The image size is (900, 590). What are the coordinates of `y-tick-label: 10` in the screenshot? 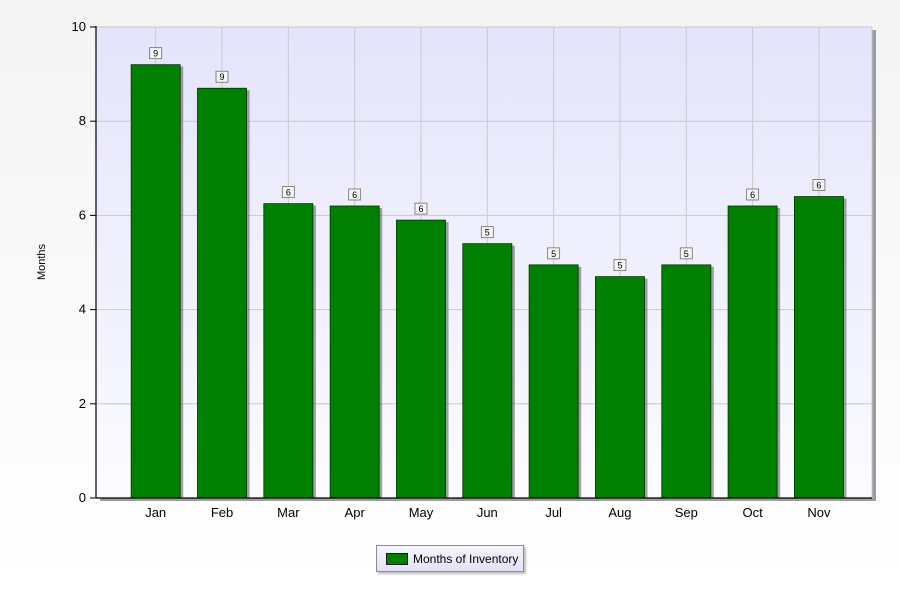 It's located at (79, 26).